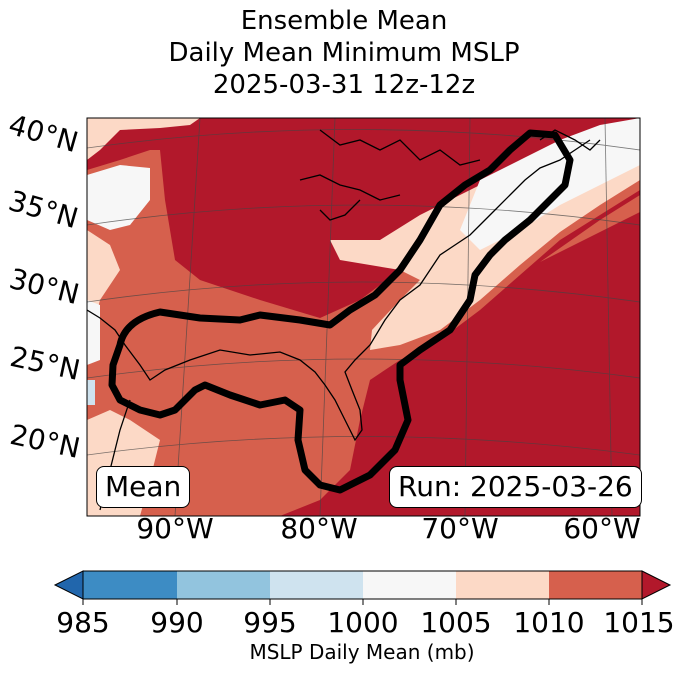 This screenshot has width=688, height=674. I want to click on colorbar-tick-995: 995, so click(270, 622).